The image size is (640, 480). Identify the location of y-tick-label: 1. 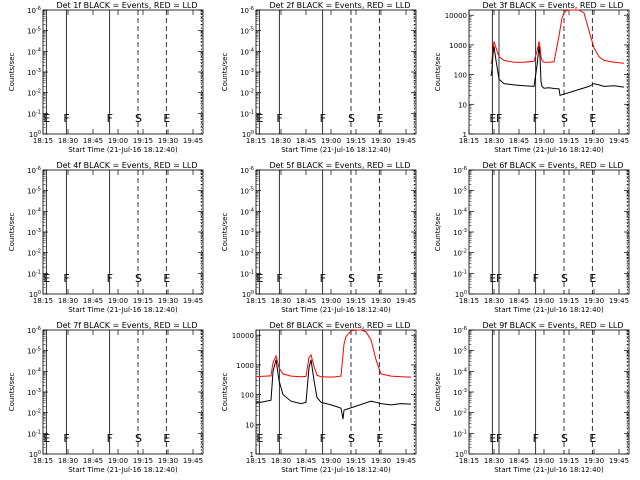
(252, 455).